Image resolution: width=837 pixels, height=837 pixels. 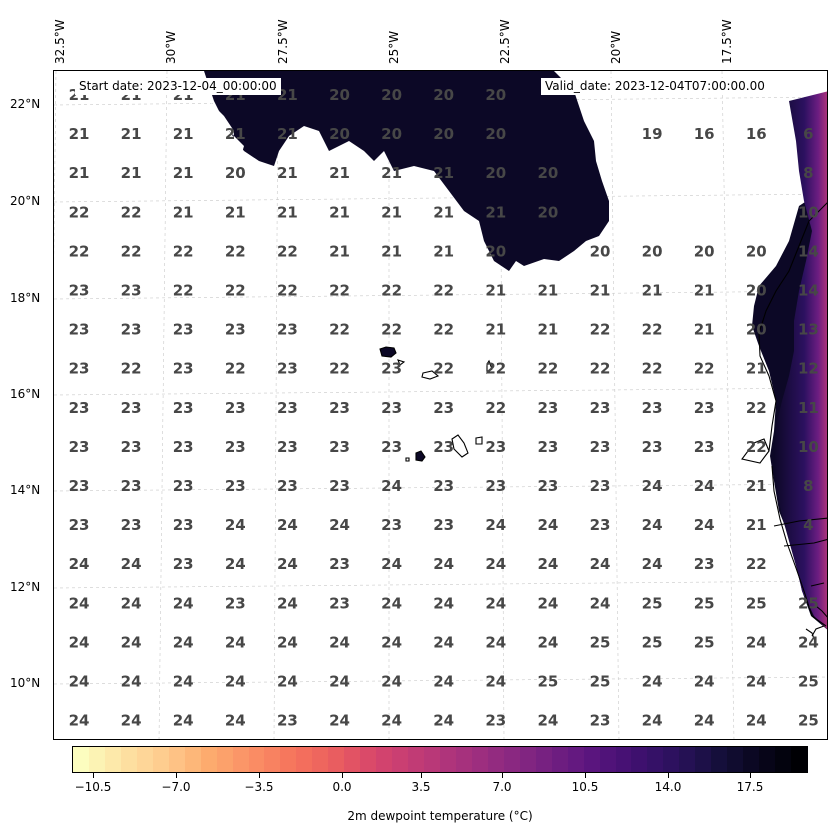 I want to click on dewpoint-value-label: 11, so click(x=808, y=408).